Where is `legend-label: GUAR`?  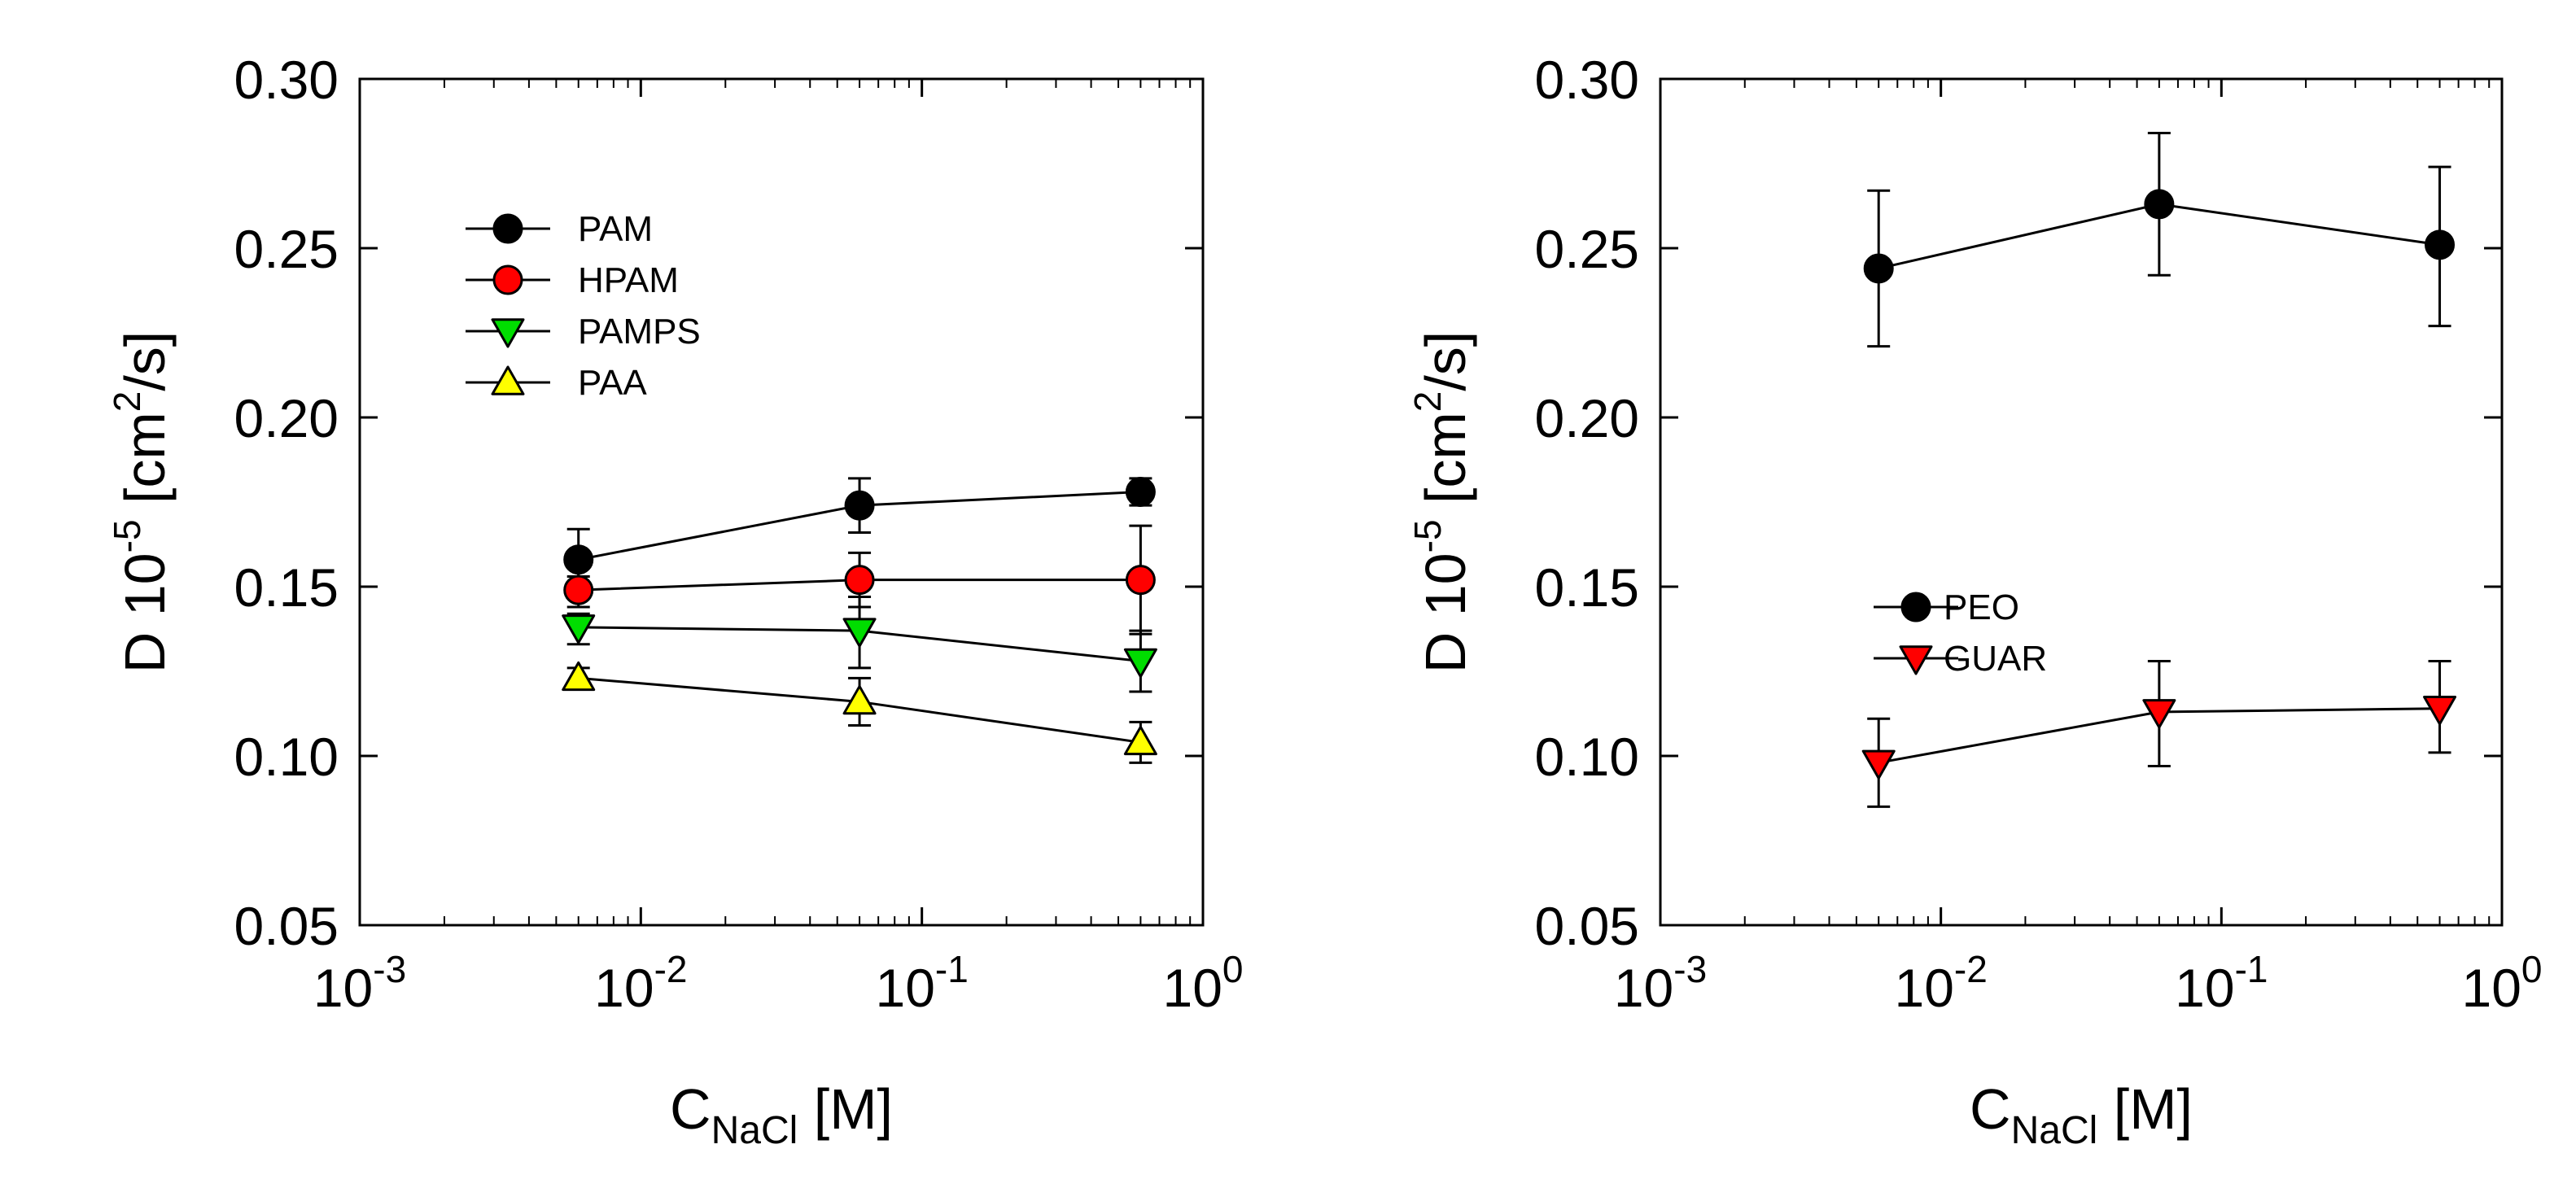
legend-label: GUAR is located at coordinates (1995, 659).